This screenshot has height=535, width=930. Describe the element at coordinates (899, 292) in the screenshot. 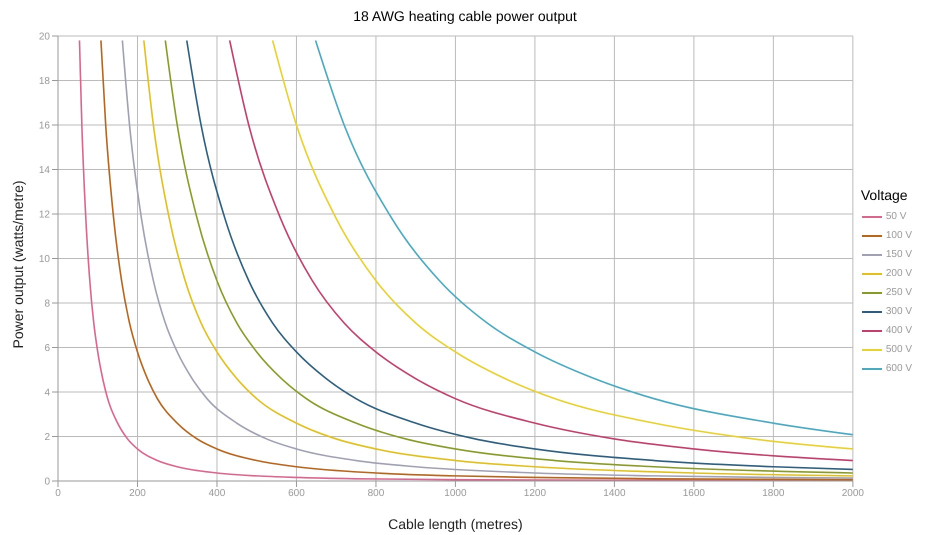

I see `legend-label: 250 V` at that location.